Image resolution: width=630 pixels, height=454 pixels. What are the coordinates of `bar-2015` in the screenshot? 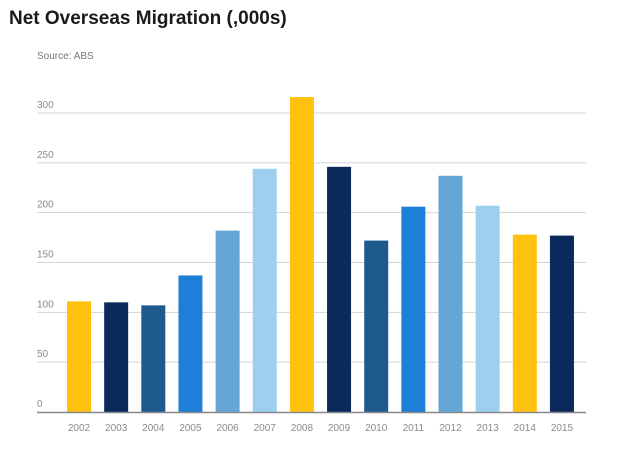 It's located at (561, 323).